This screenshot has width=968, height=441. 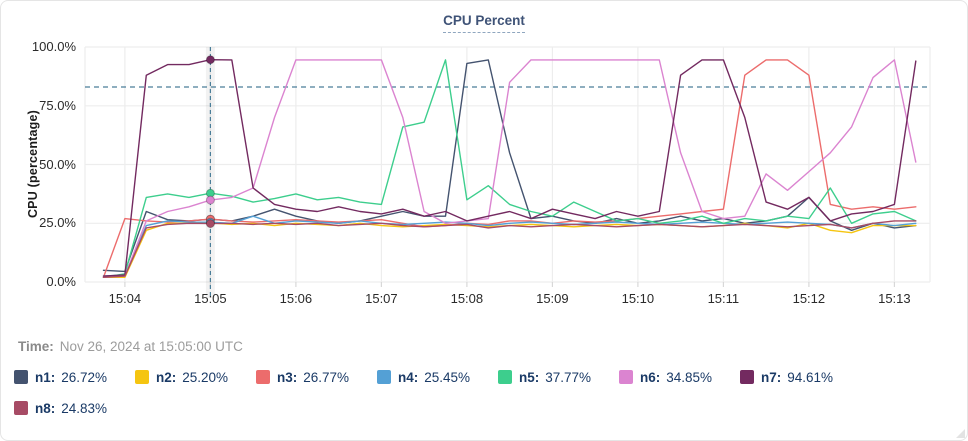 What do you see at coordinates (57, 164) in the screenshot?
I see `y-tick-label: 50.0%` at bounding box center [57, 164].